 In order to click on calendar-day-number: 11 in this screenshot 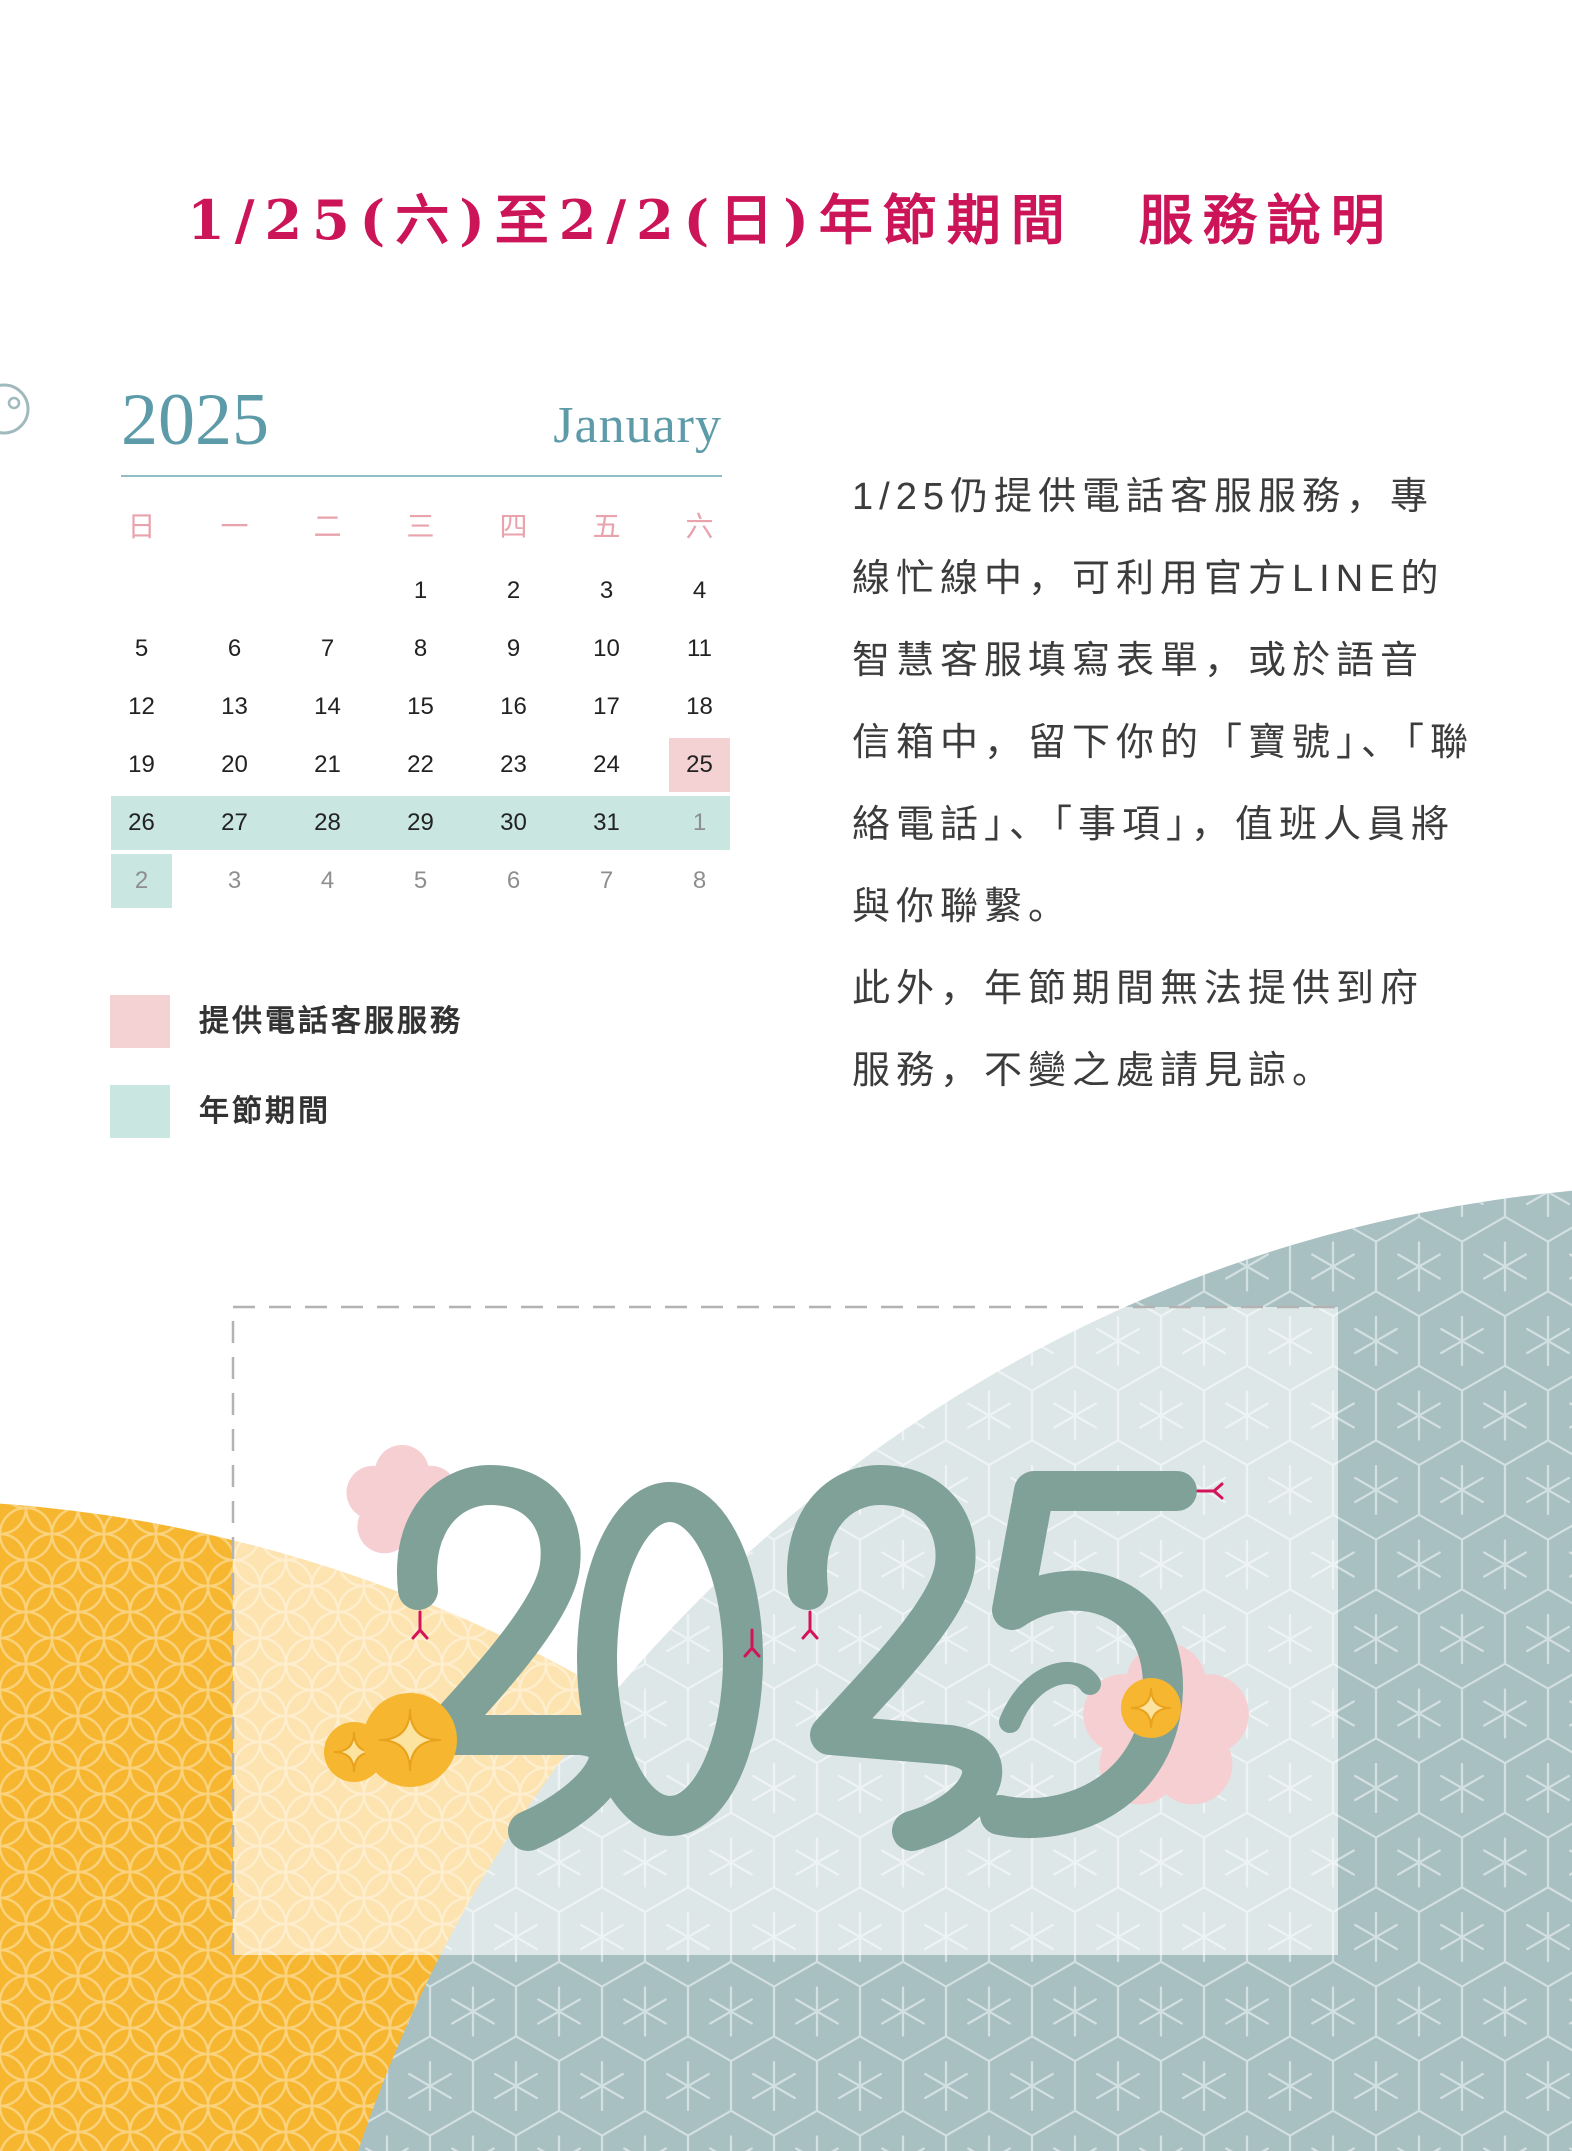, I will do `click(699, 648)`.